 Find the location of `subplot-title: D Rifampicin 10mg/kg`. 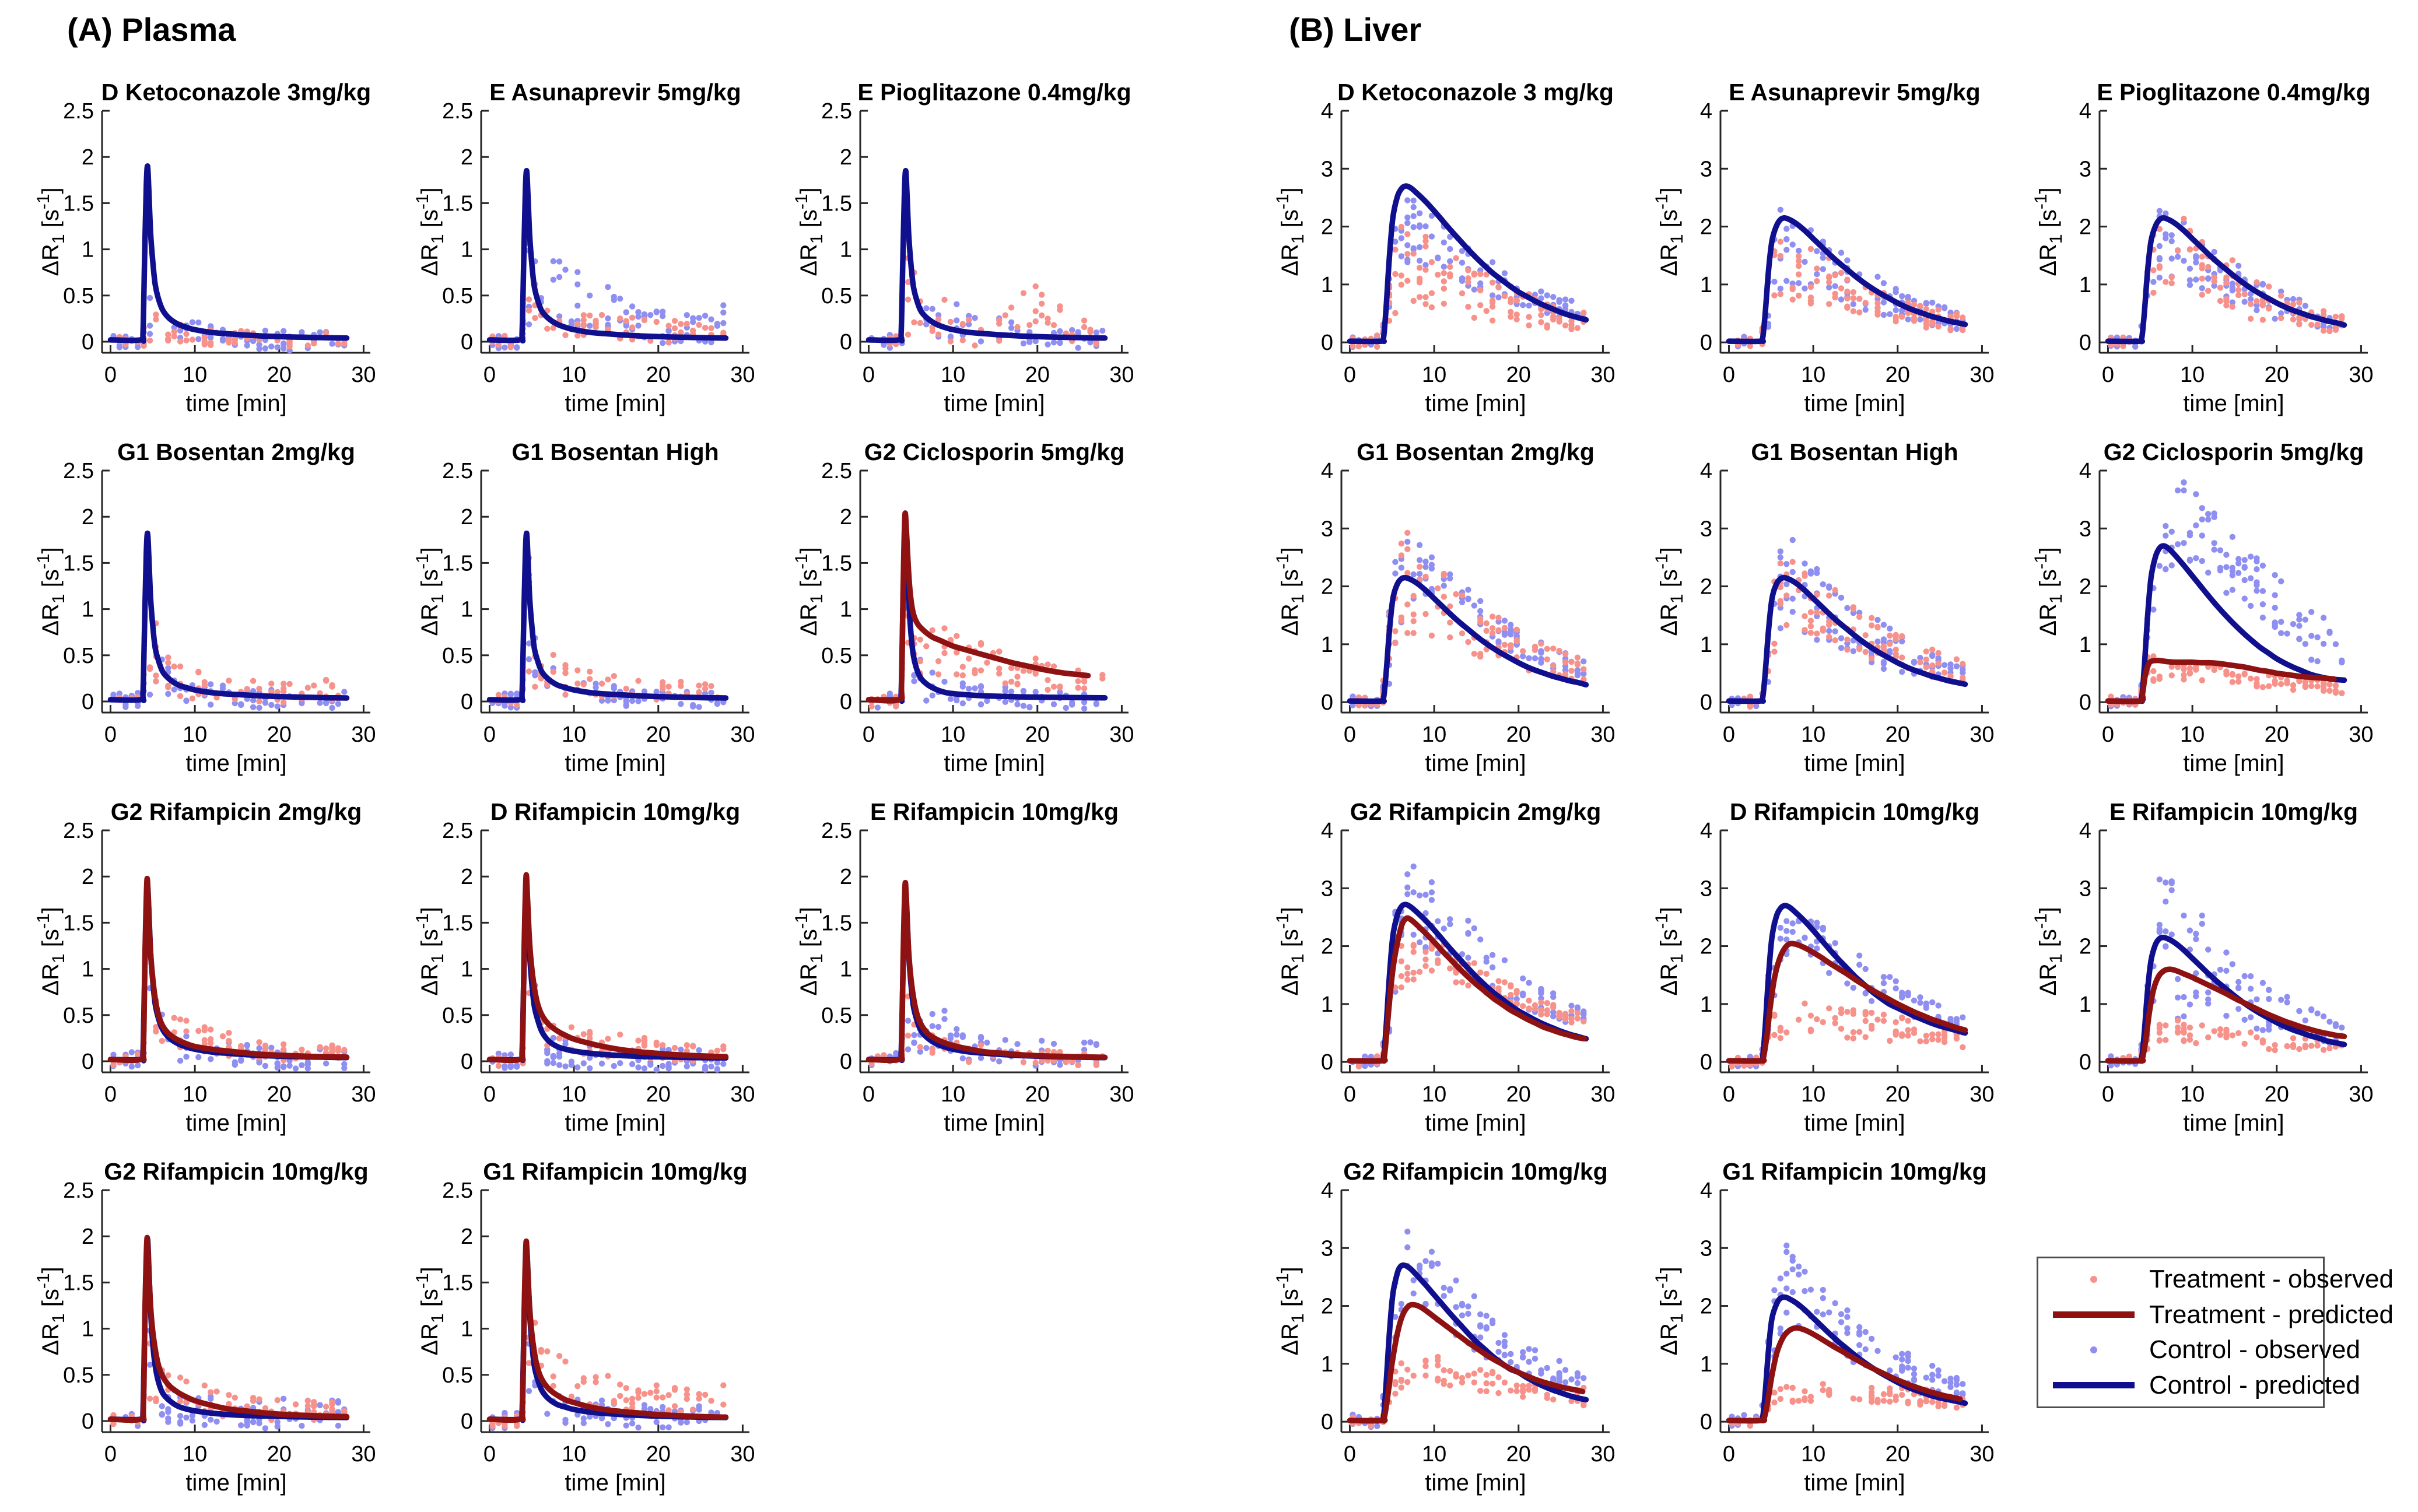

subplot-title: D Rifampicin 10mg/kg is located at coordinates (1855, 811).